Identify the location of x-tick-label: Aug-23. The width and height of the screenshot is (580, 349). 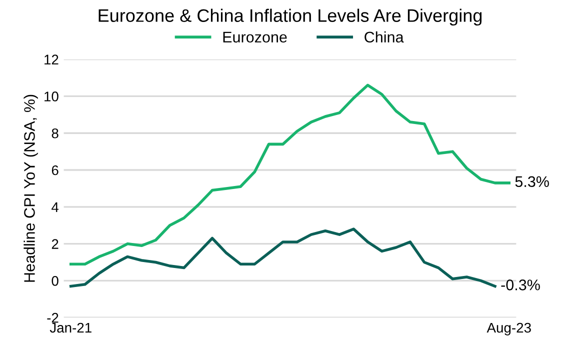
(508, 329).